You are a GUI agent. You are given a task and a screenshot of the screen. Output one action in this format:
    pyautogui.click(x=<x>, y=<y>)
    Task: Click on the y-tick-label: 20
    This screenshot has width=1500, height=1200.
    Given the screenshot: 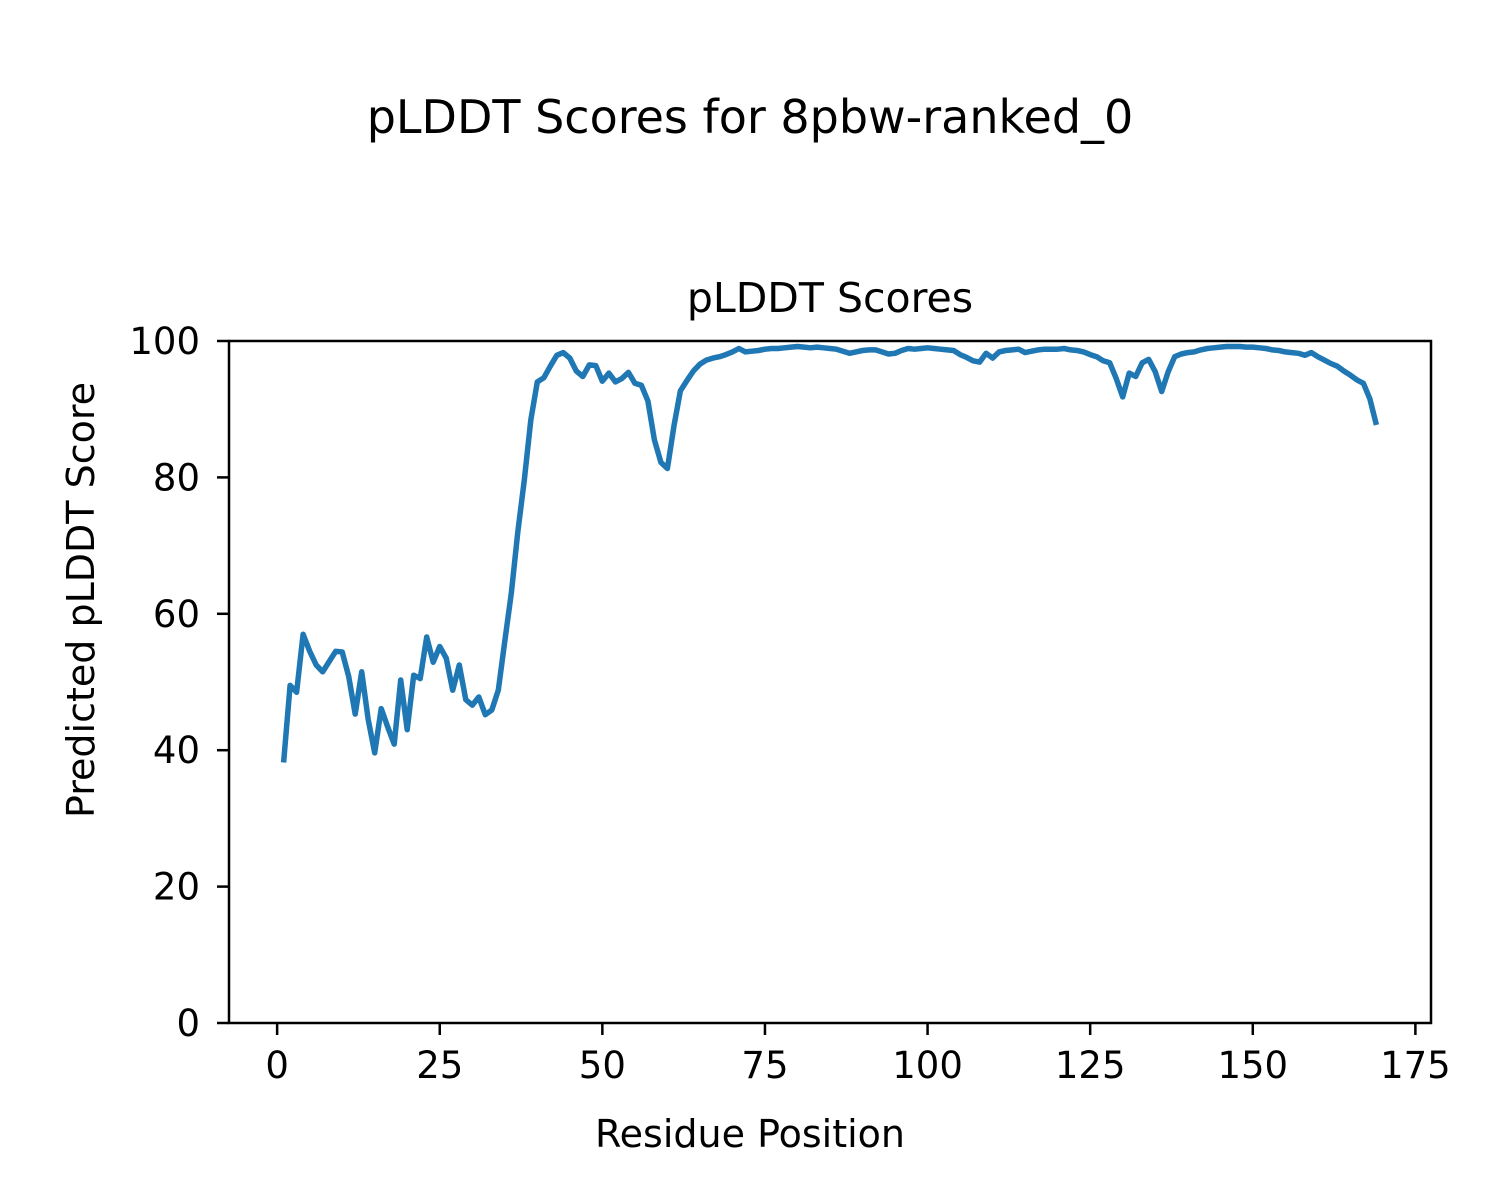 What is the action you would take?
    pyautogui.click(x=176, y=887)
    